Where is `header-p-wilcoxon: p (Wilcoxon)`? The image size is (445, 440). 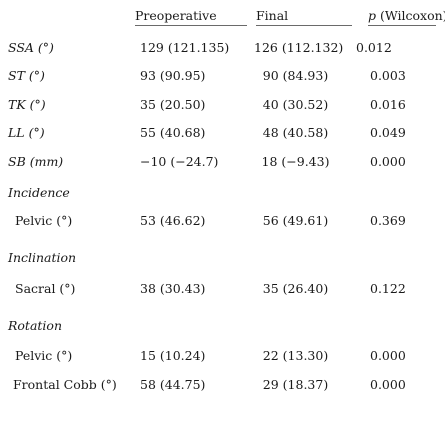
header-p-wilcoxon: p (Wilcoxon) is located at coordinates (406, 17).